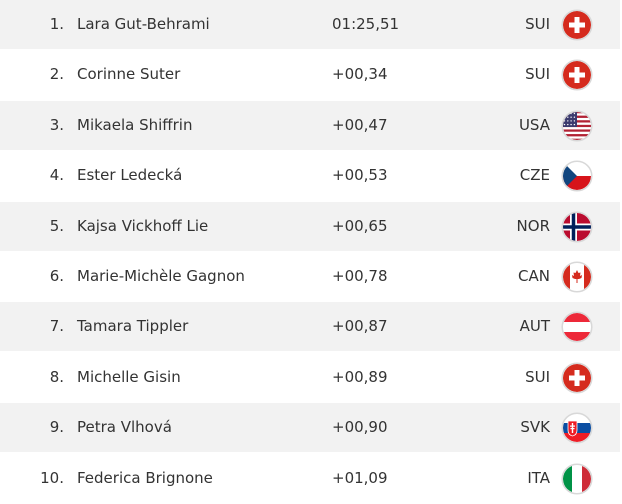  I want to click on time: 01:25,51, so click(366, 24).